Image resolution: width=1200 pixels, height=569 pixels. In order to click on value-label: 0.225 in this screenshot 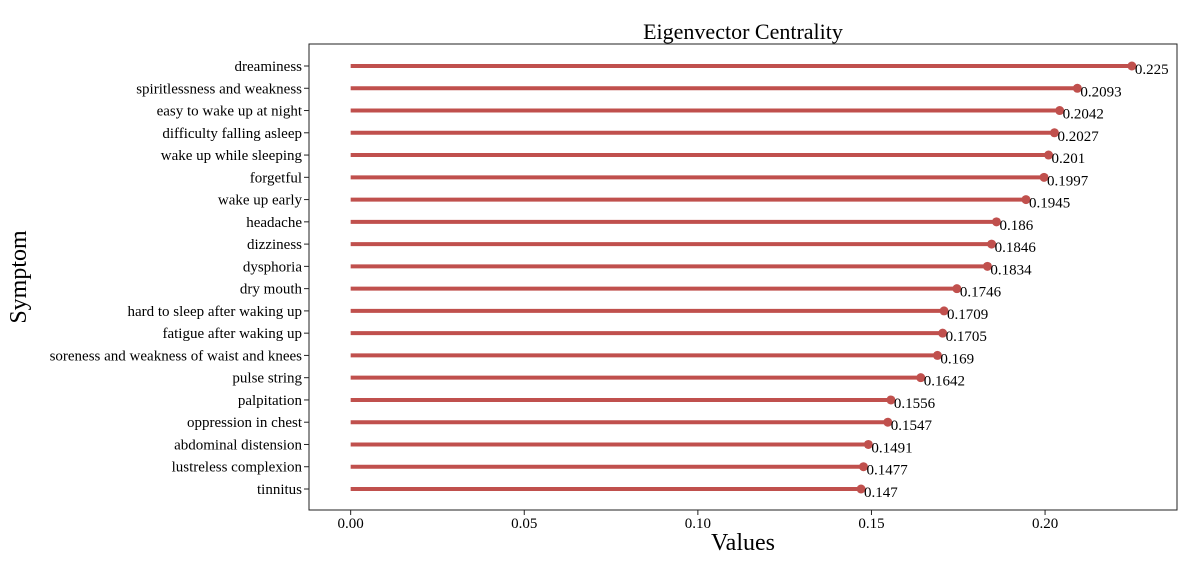, I will do `click(1152, 70)`.